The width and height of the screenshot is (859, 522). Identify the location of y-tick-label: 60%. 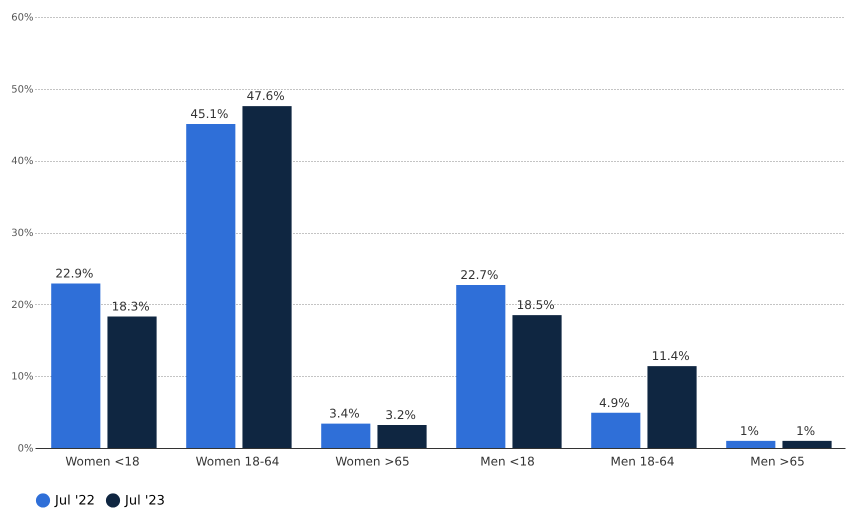
(22, 18).